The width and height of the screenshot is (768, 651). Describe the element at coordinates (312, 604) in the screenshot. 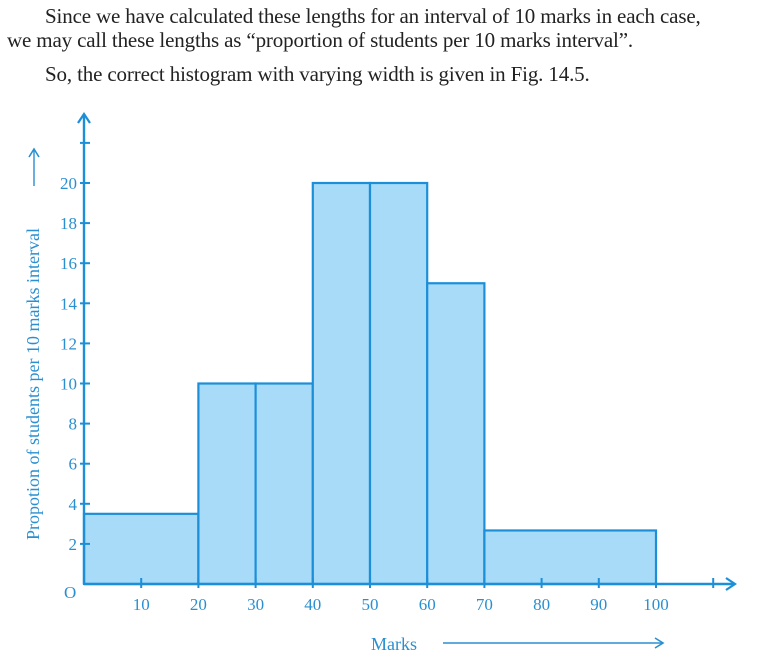

I see `x-tick-label: 40` at that location.